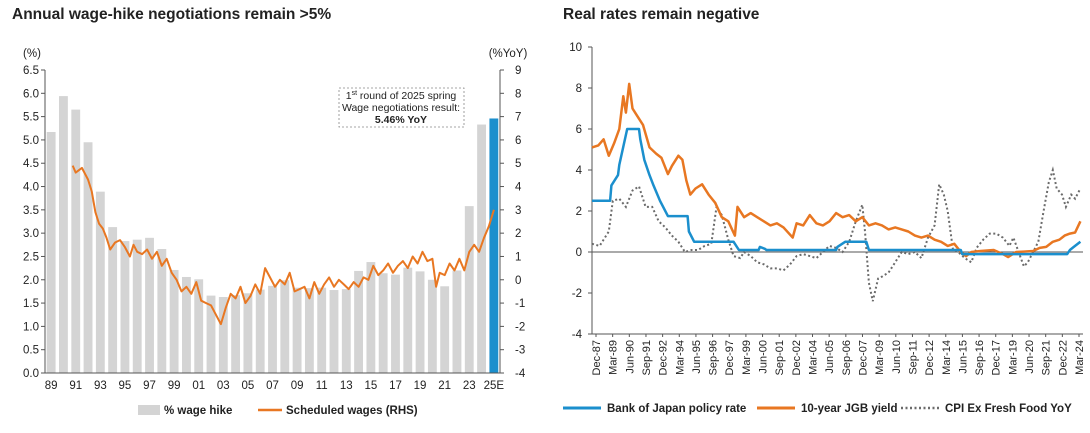 This screenshot has height=433, width=1090. Describe the element at coordinates (444, 386) in the screenshot. I see `left-x-tick-label: 21` at that location.